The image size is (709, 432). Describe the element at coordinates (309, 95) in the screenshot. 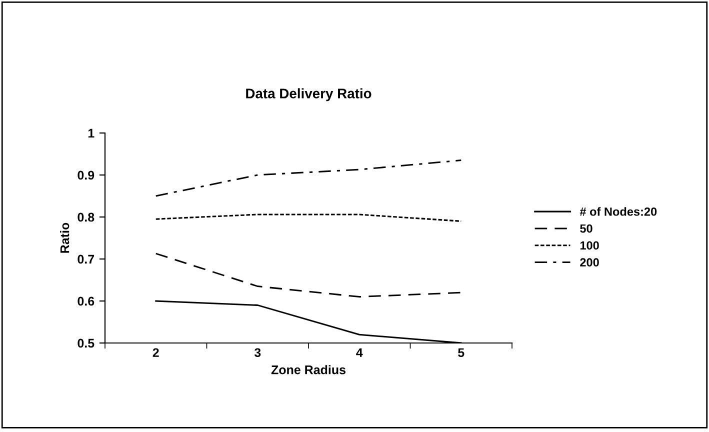

I see `chart-title: Data Delivery Ratio` at that location.